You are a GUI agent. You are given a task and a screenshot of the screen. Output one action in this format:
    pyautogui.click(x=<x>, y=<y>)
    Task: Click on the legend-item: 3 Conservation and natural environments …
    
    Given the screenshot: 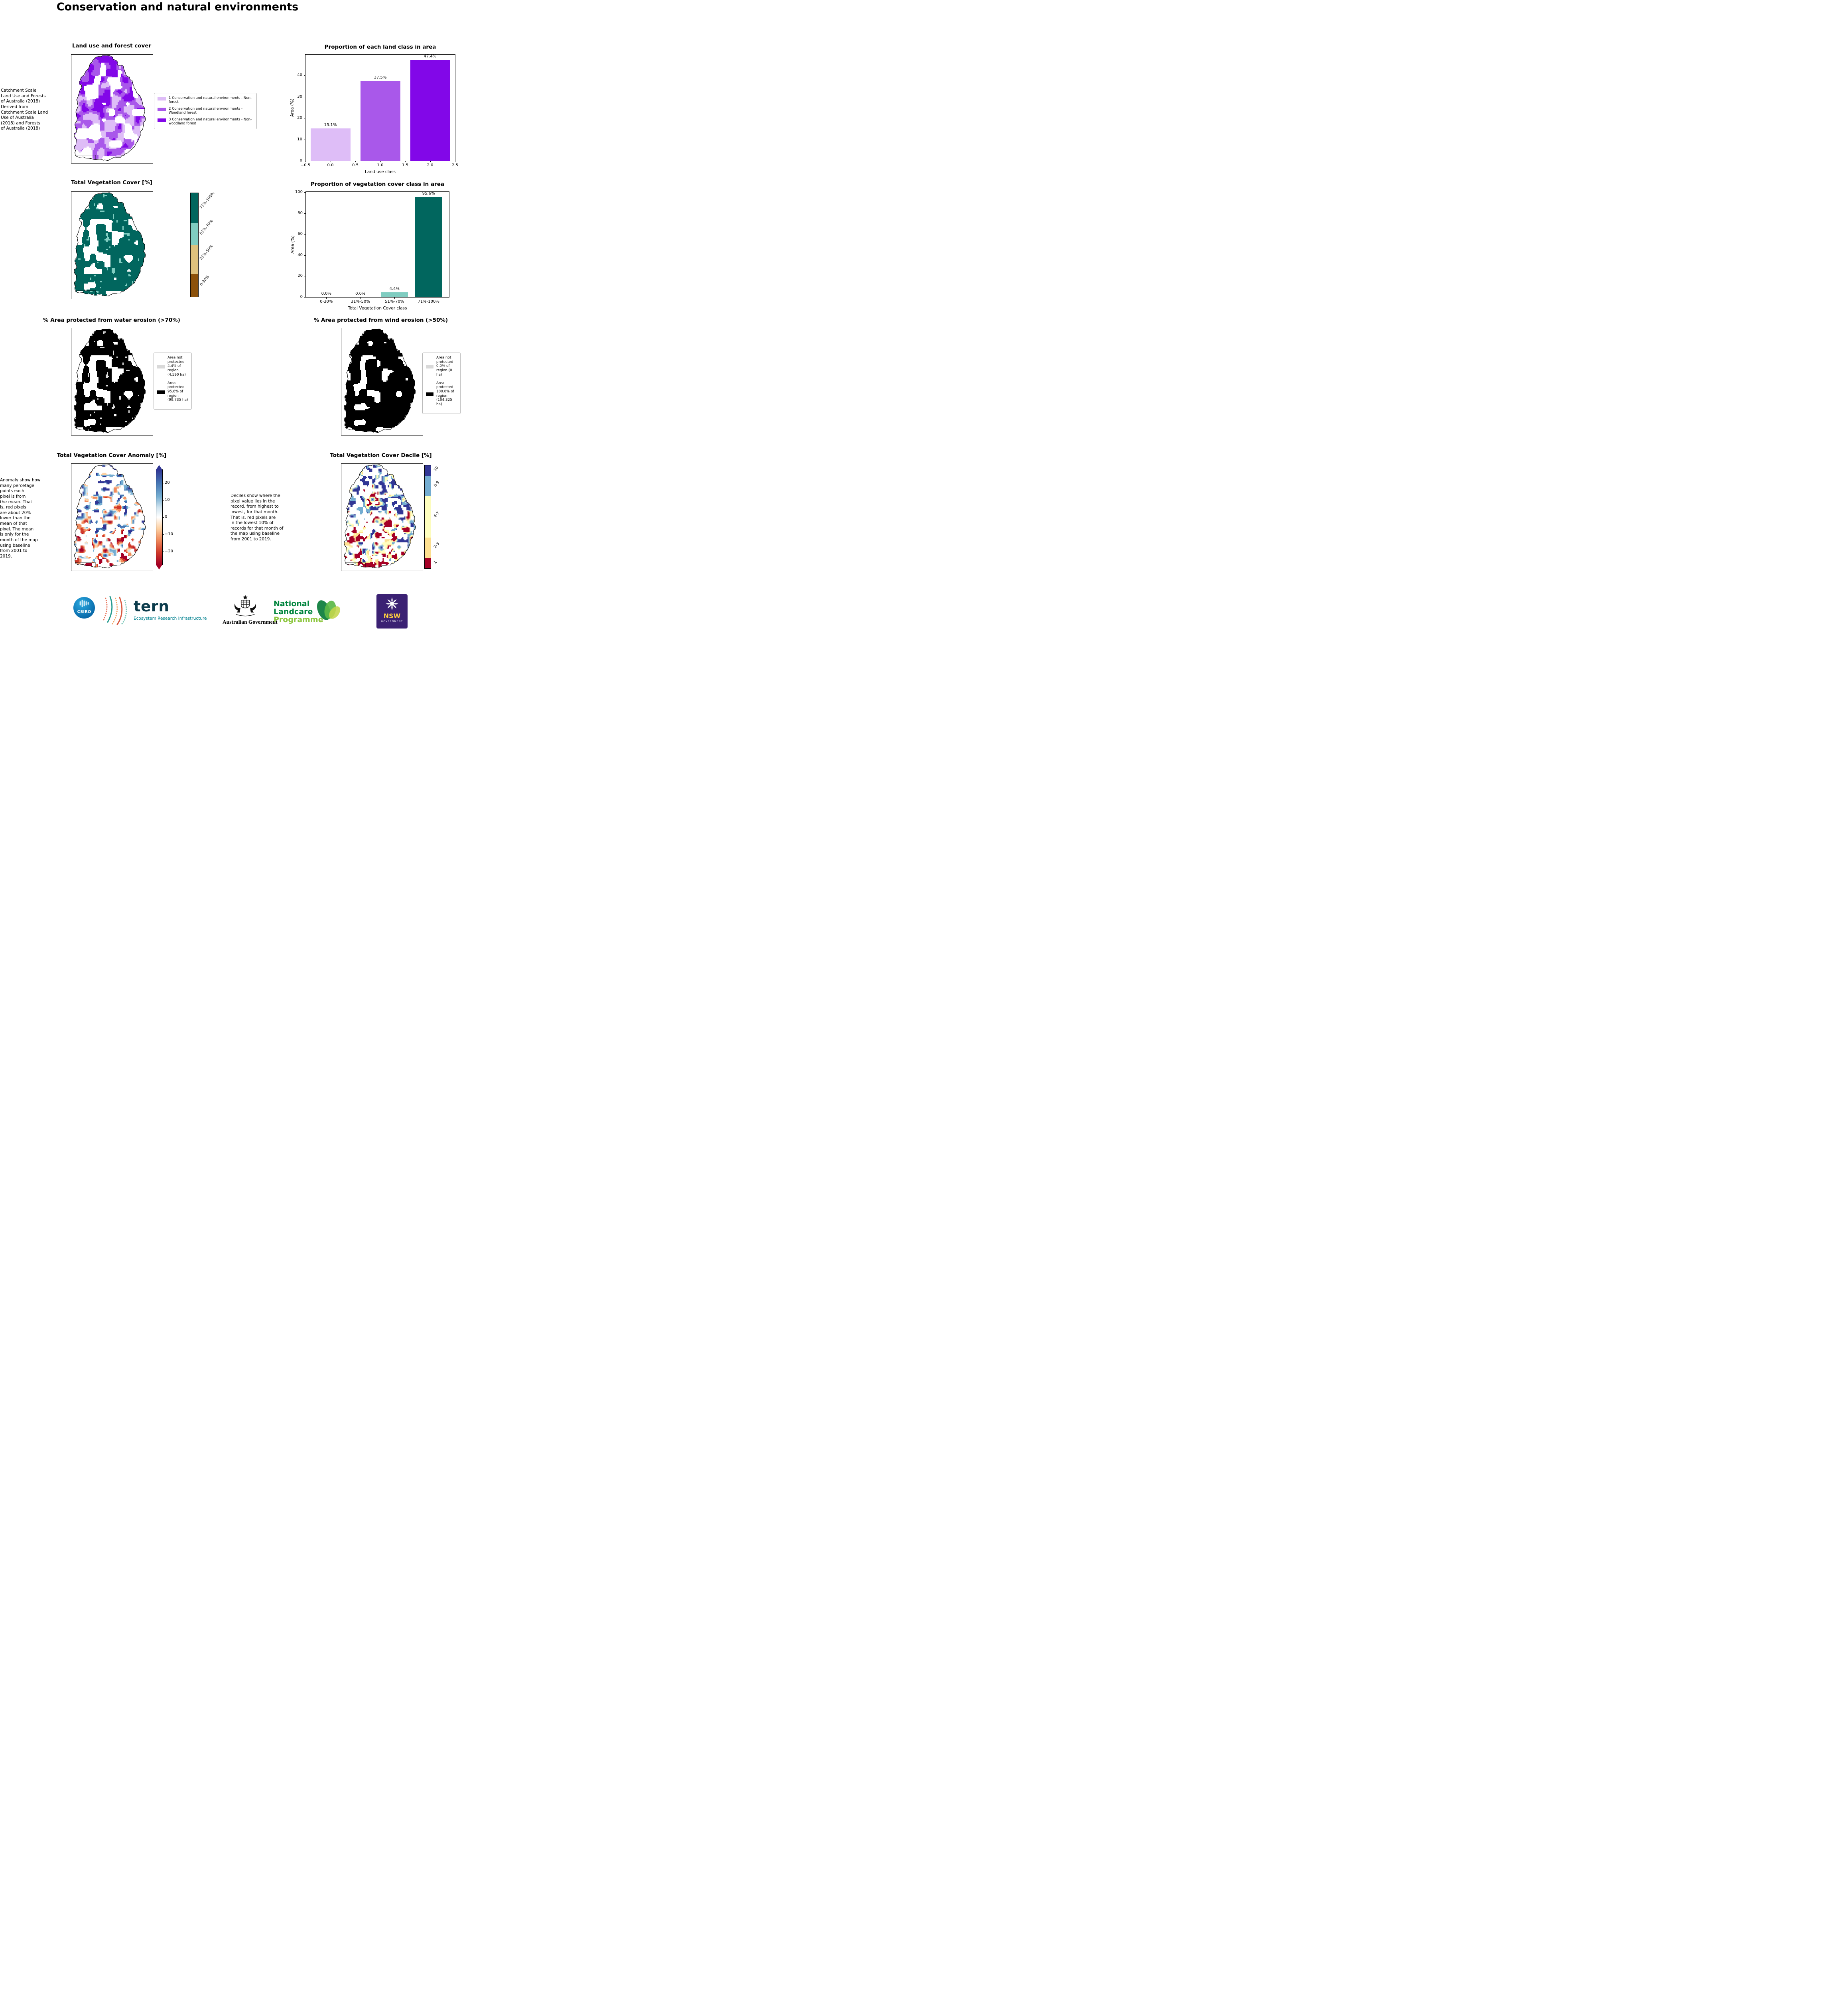 What is the action you would take?
    pyautogui.click(x=206, y=122)
    